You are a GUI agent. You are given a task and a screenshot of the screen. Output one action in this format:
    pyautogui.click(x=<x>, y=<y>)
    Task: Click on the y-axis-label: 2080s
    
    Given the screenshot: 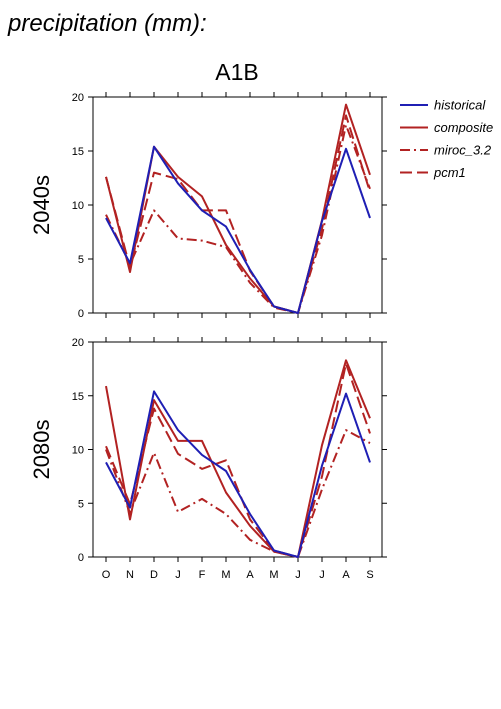 What is the action you would take?
    pyautogui.click(x=41, y=450)
    